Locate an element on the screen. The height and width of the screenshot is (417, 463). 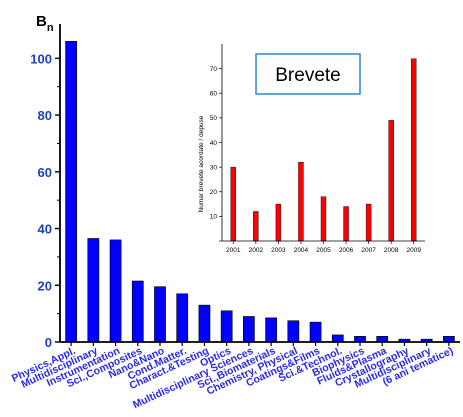
main-y-axis-title-main: B is located at coordinates (41, 21).